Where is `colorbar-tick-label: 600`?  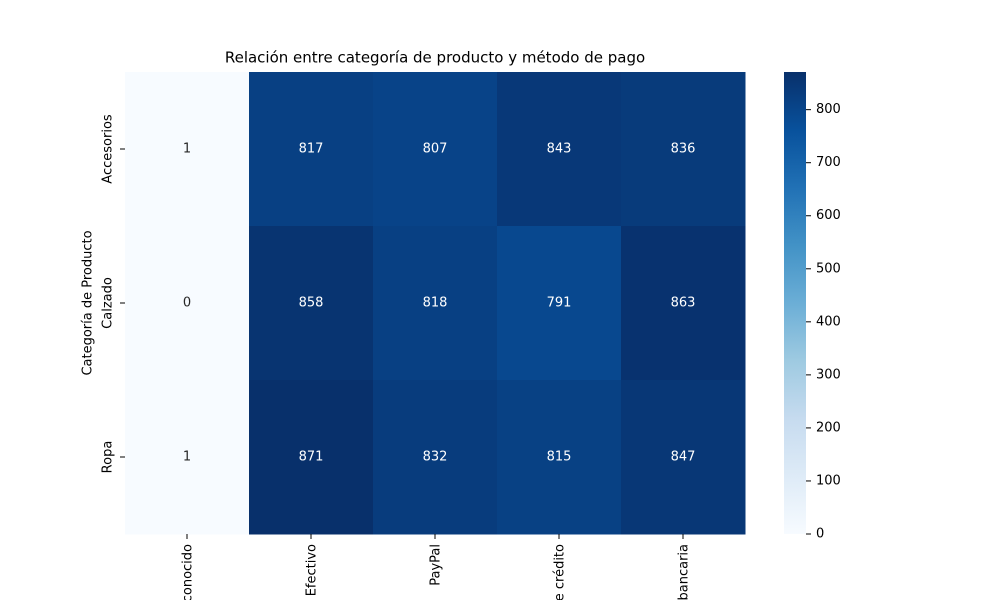 colorbar-tick-label: 600 is located at coordinates (828, 215).